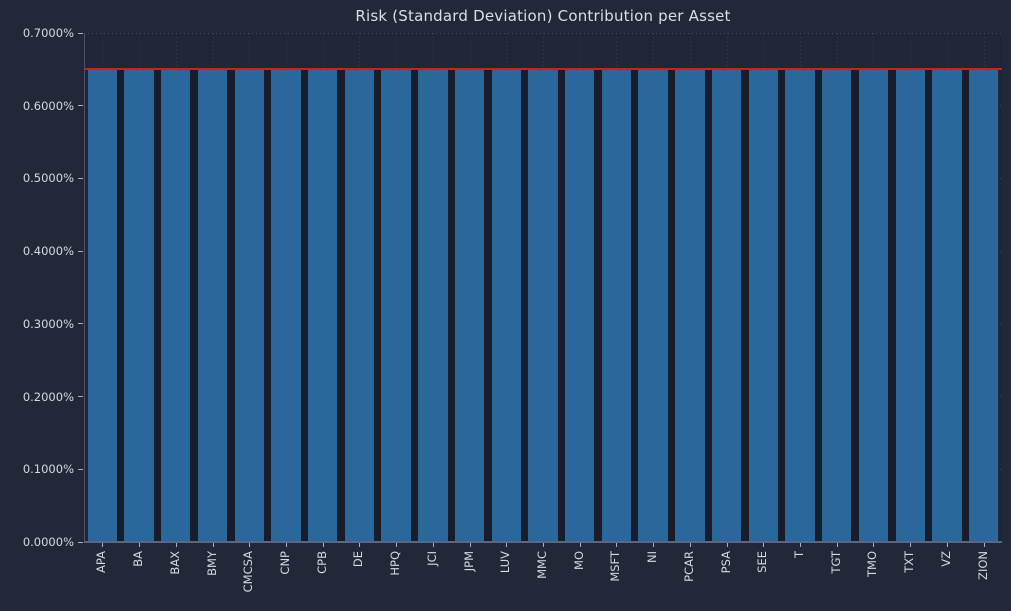 This screenshot has width=1011, height=611. What do you see at coordinates (101, 562) in the screenshot?
I see `x-tick-label: APA` at bounding box center [101, 562].